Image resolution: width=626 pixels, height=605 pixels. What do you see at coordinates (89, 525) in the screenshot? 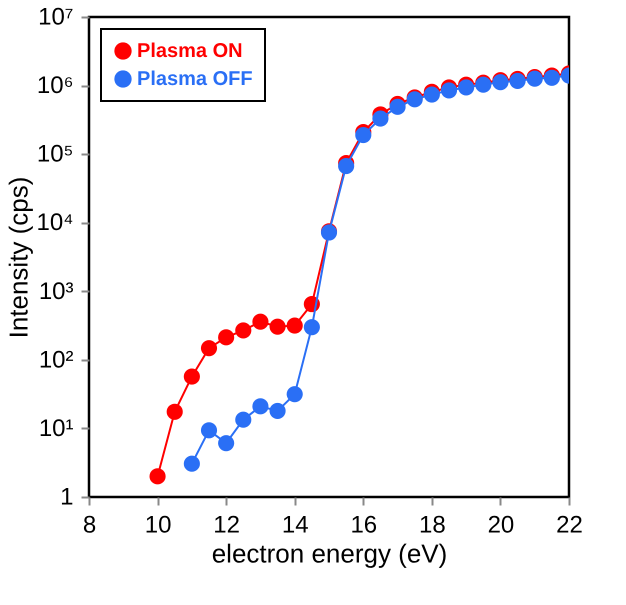
I see `x-tick-label: 8` at bounding box center [89, 525].